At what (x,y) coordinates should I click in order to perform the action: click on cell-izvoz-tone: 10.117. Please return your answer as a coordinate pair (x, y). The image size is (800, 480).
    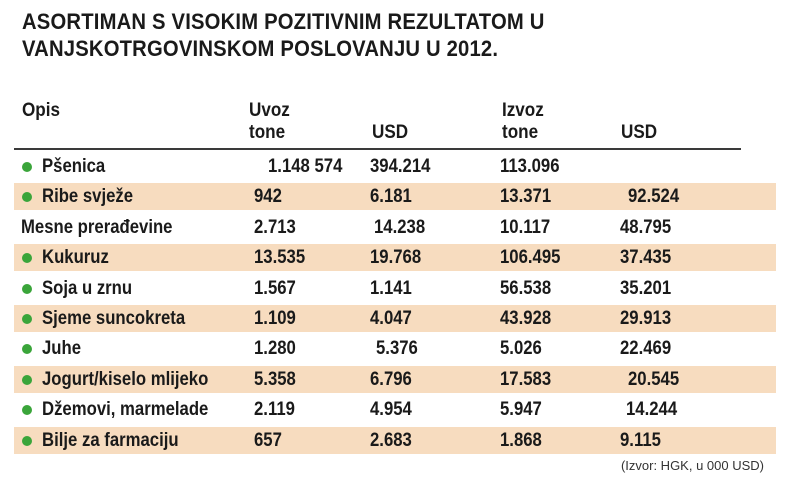
    Looking at the image, I should click on (525, 227).